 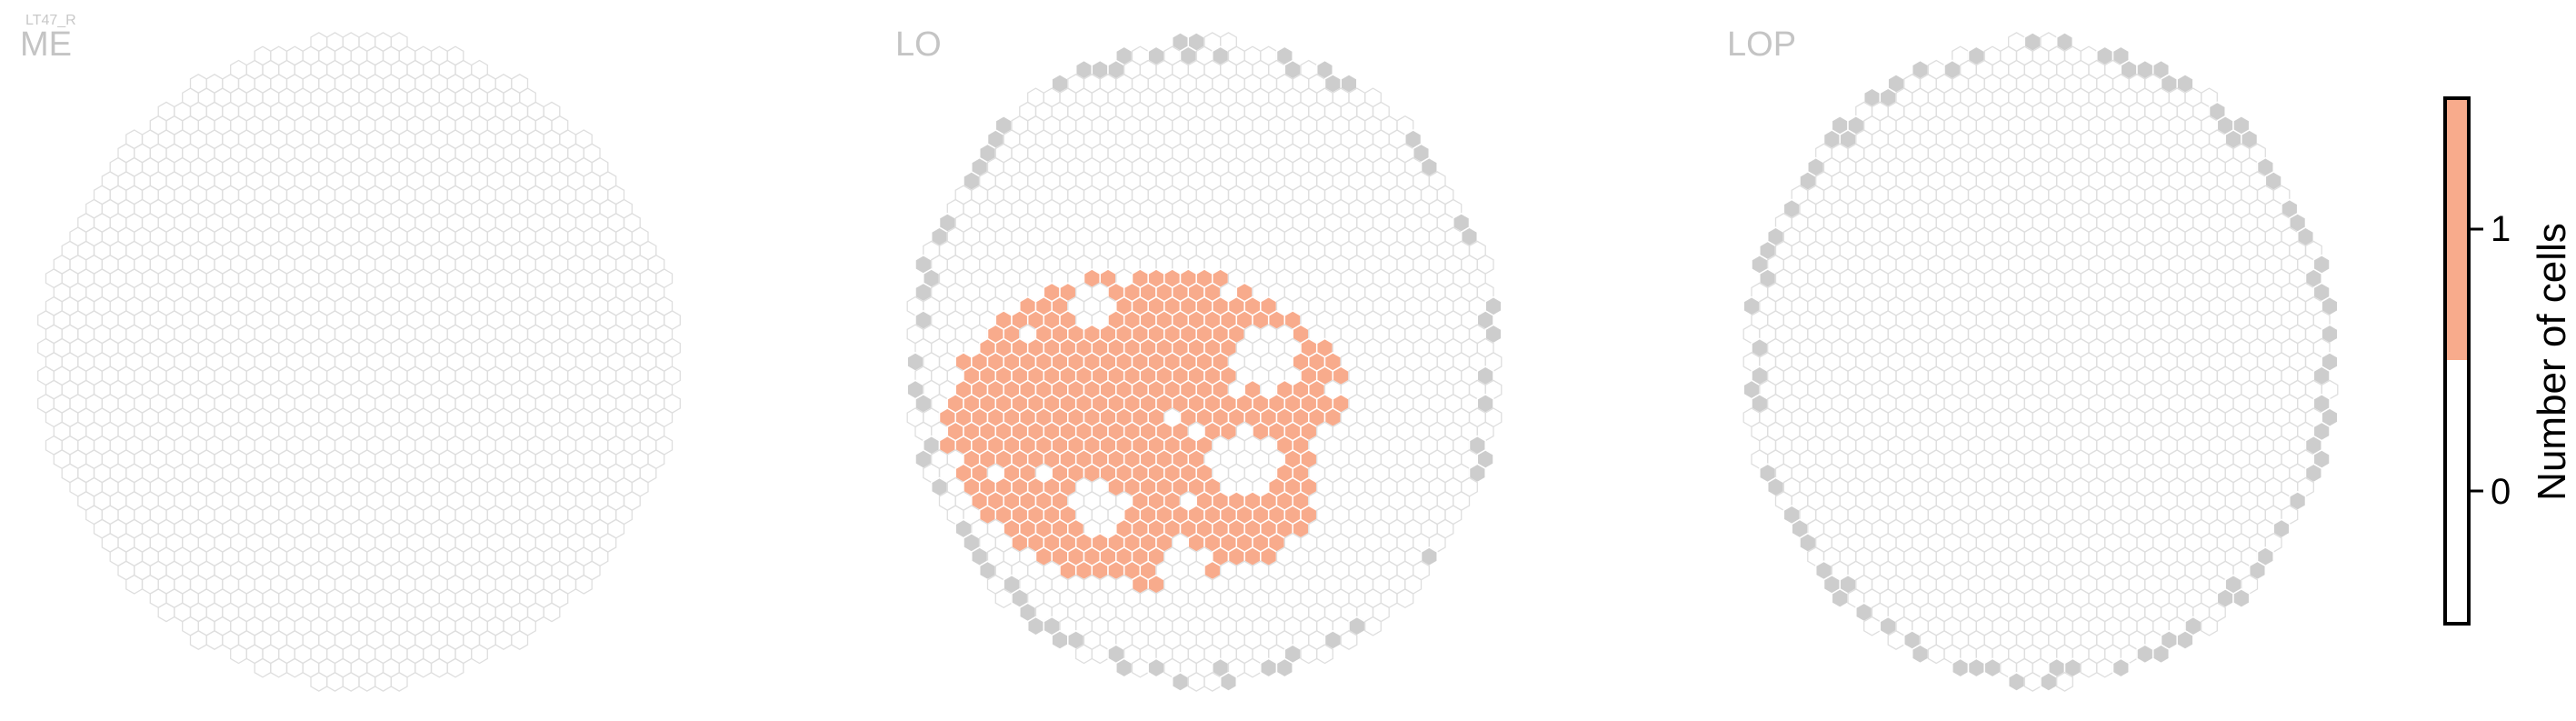 I want to click on panel-title-lop: LOP, so click(x=1762, y=44).